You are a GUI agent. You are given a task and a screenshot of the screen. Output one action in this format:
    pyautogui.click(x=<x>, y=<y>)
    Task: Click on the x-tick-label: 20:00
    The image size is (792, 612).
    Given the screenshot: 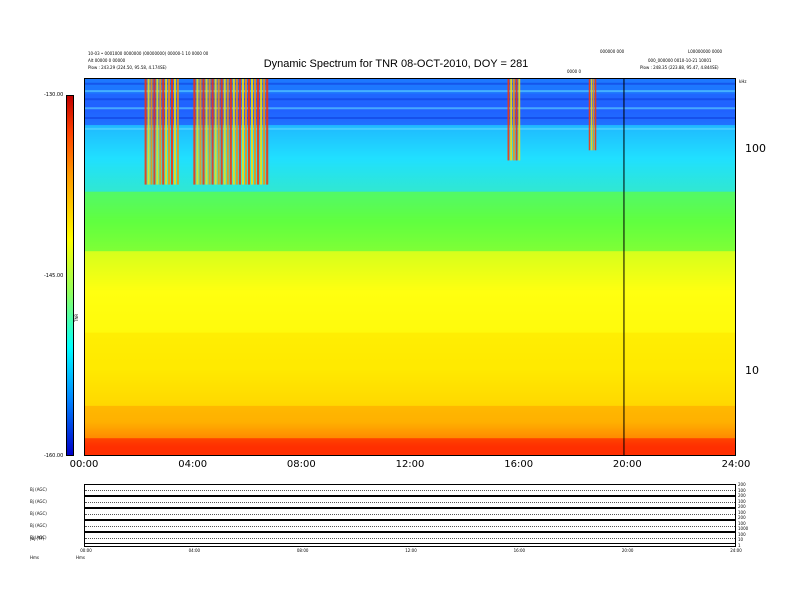 What is the action you would take?
    pyautogui.click(x=627, y=464)
    